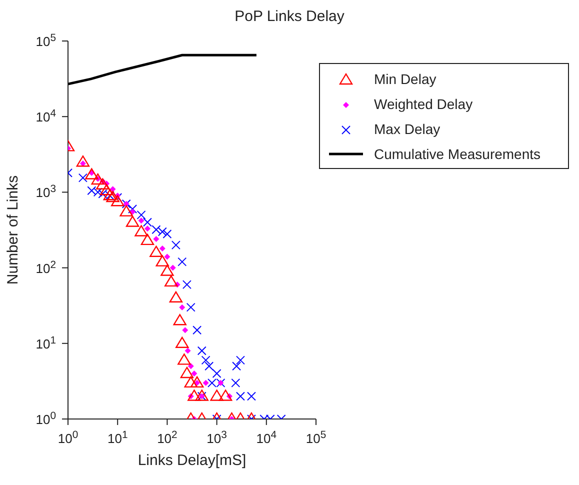 The width and height of the screenshot is (579, 485). What do you see at coordinates (407, 128) in the screenshot?
I see `legend-label: Max Delay` at bounding box center [407, 128].